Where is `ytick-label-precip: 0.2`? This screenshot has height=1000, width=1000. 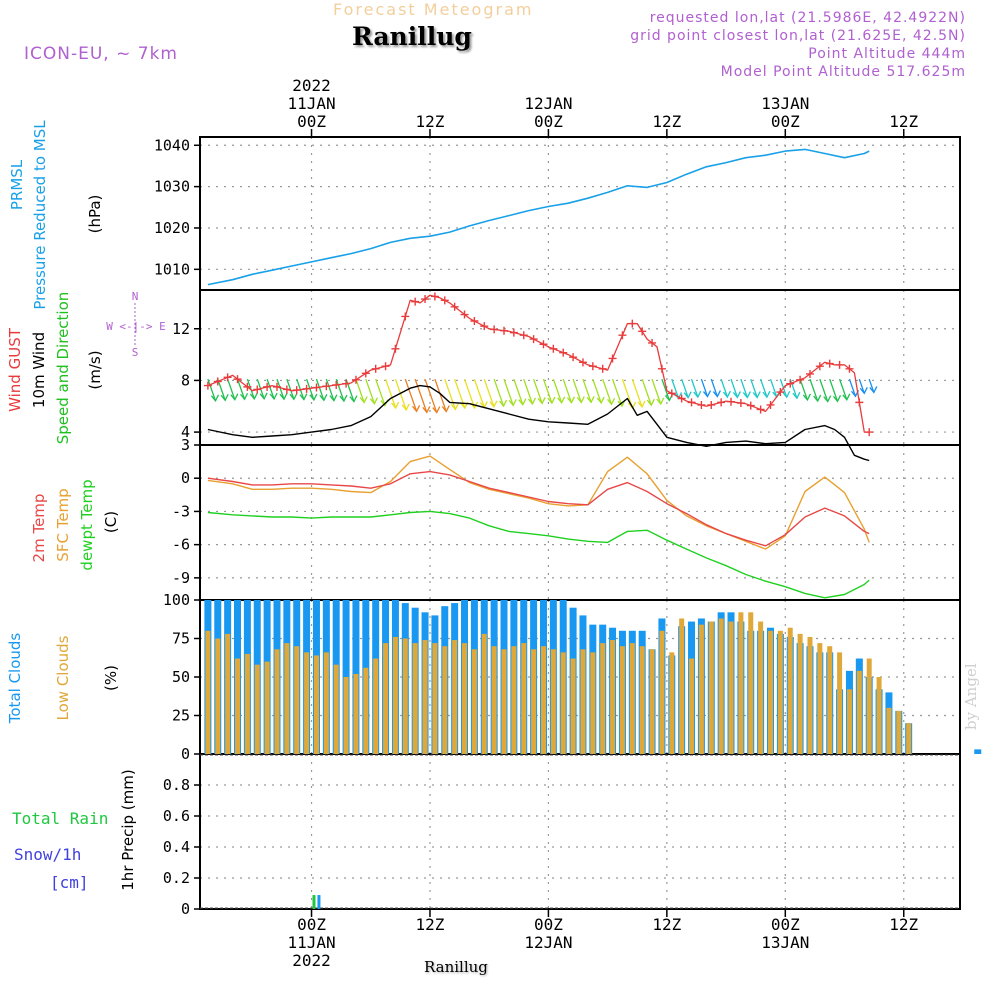
ytick-label-precip: 0.2 is located at coordinates (176, 878).